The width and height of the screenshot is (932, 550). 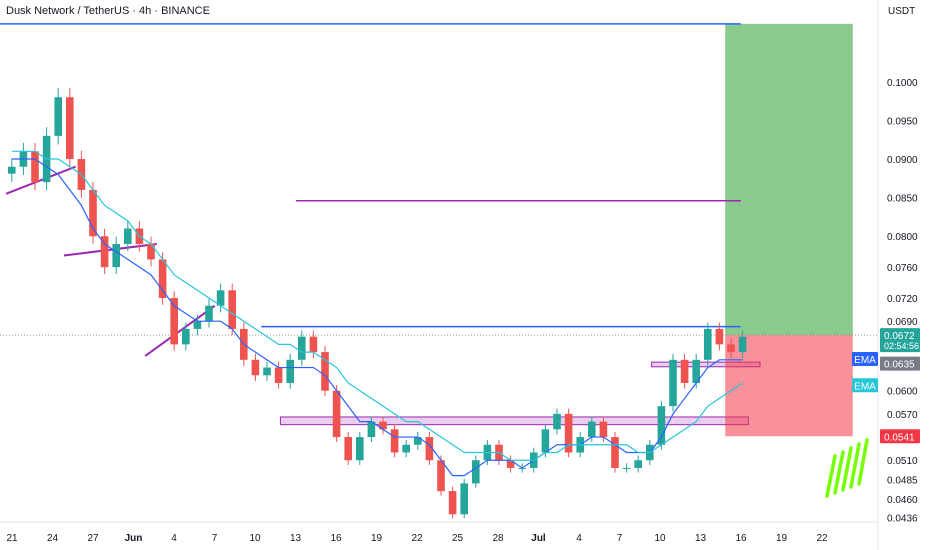 What do you see at coordinates (901, 346) in the screenshot?
I see `countdown-text: 02:54:56` at bounding box center [901, 346].